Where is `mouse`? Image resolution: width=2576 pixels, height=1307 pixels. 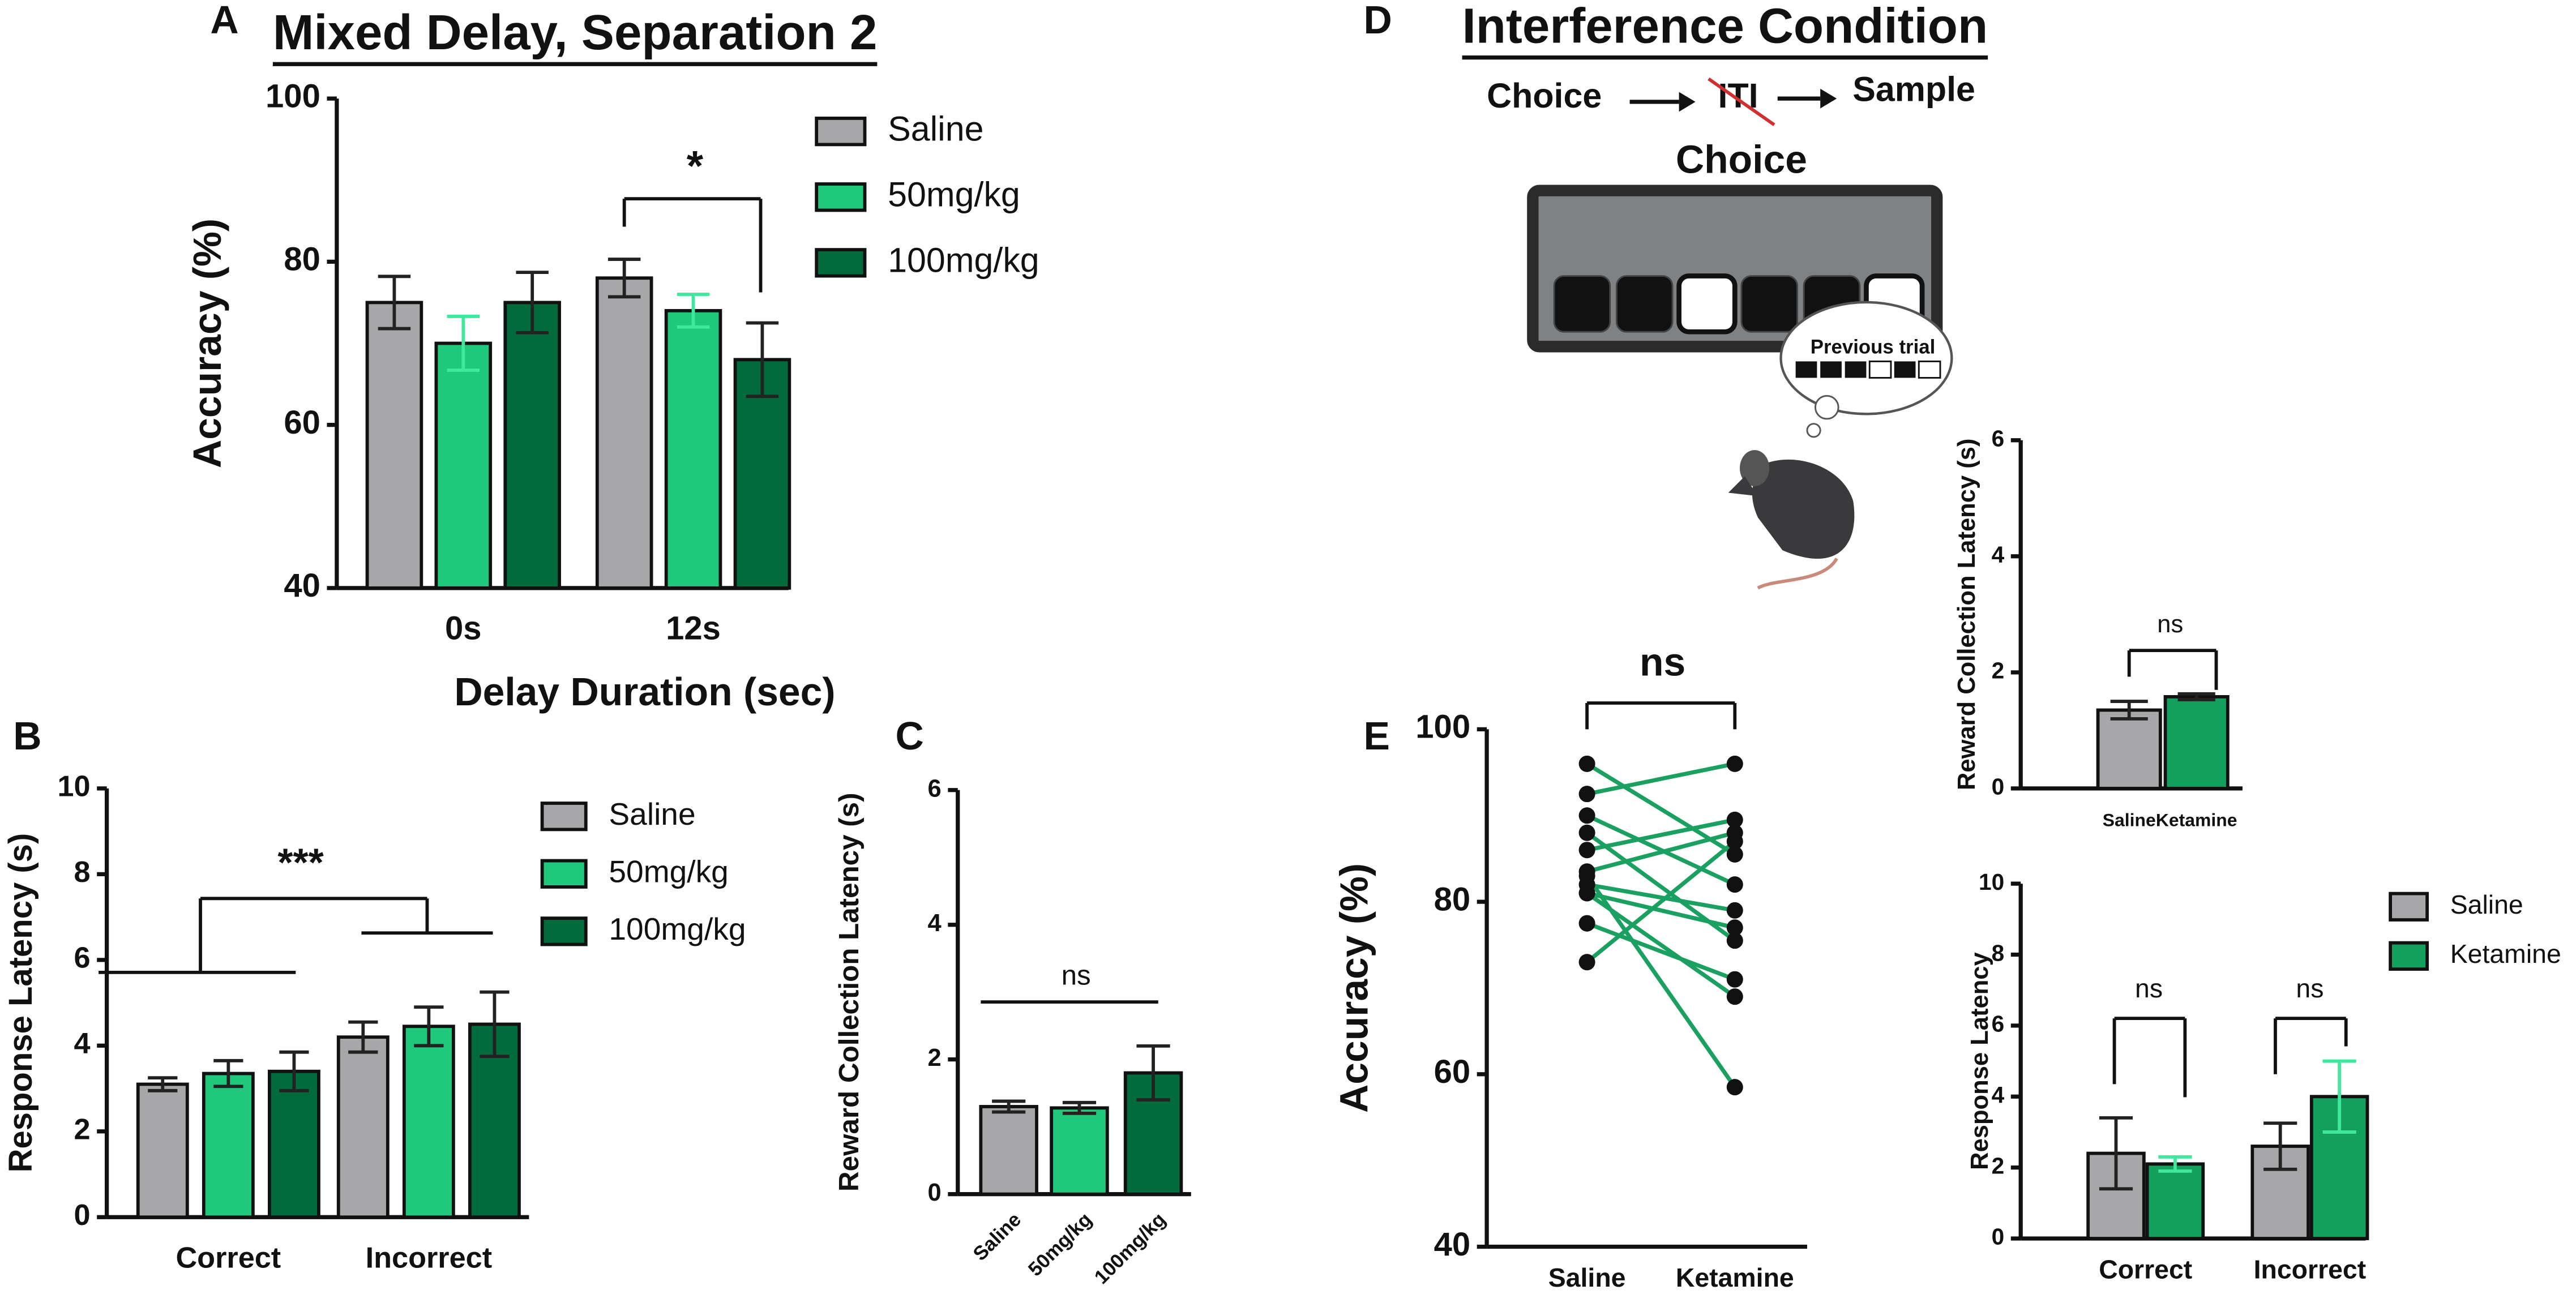 mouse is located at coordinates (1791, 520).